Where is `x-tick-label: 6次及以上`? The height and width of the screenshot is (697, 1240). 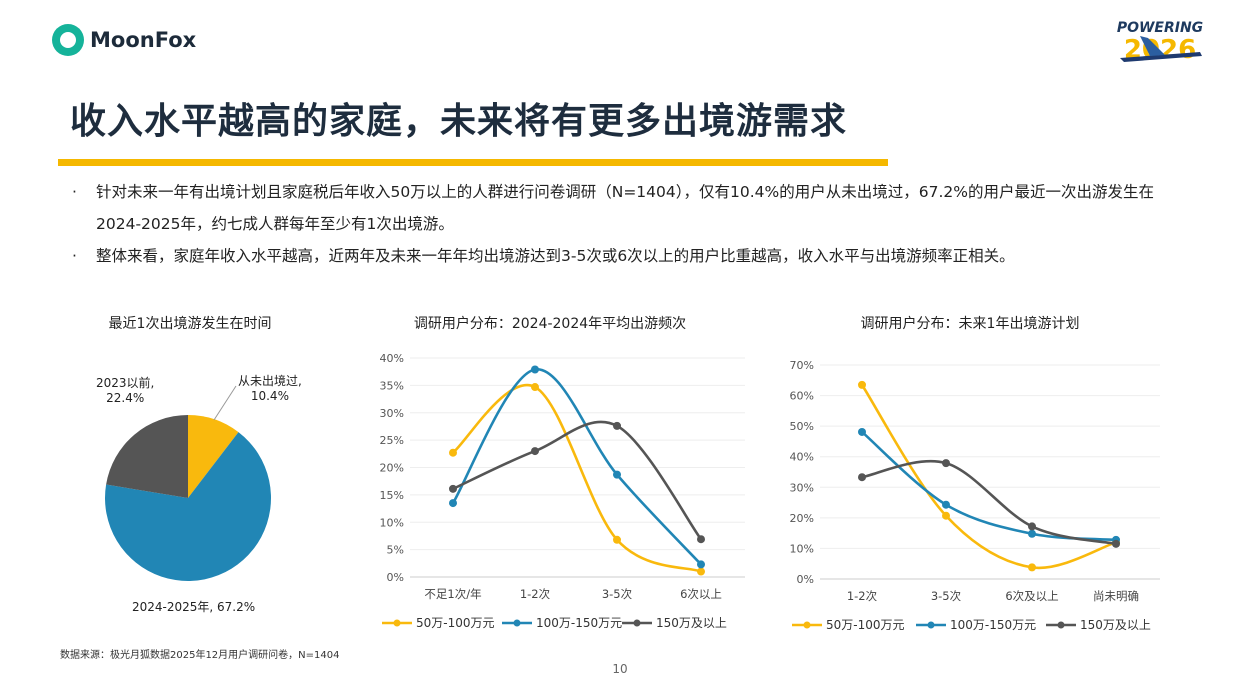
x-tick-label: 6次及以上 is located at coordinates (1031, 596).